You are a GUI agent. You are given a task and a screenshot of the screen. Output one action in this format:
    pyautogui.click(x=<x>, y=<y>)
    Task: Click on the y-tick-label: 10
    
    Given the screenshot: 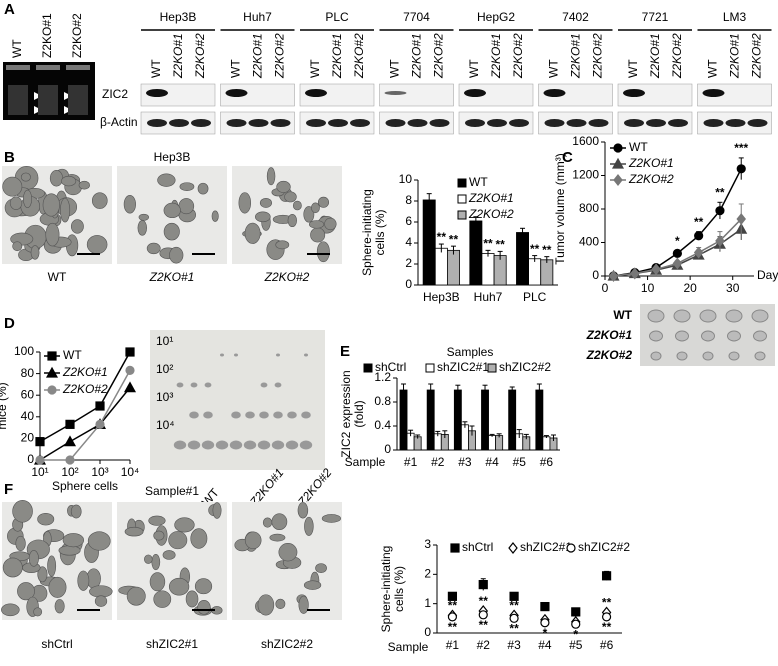 What is the action you would take?
    pyautogui.click(x=406, y=179)
    